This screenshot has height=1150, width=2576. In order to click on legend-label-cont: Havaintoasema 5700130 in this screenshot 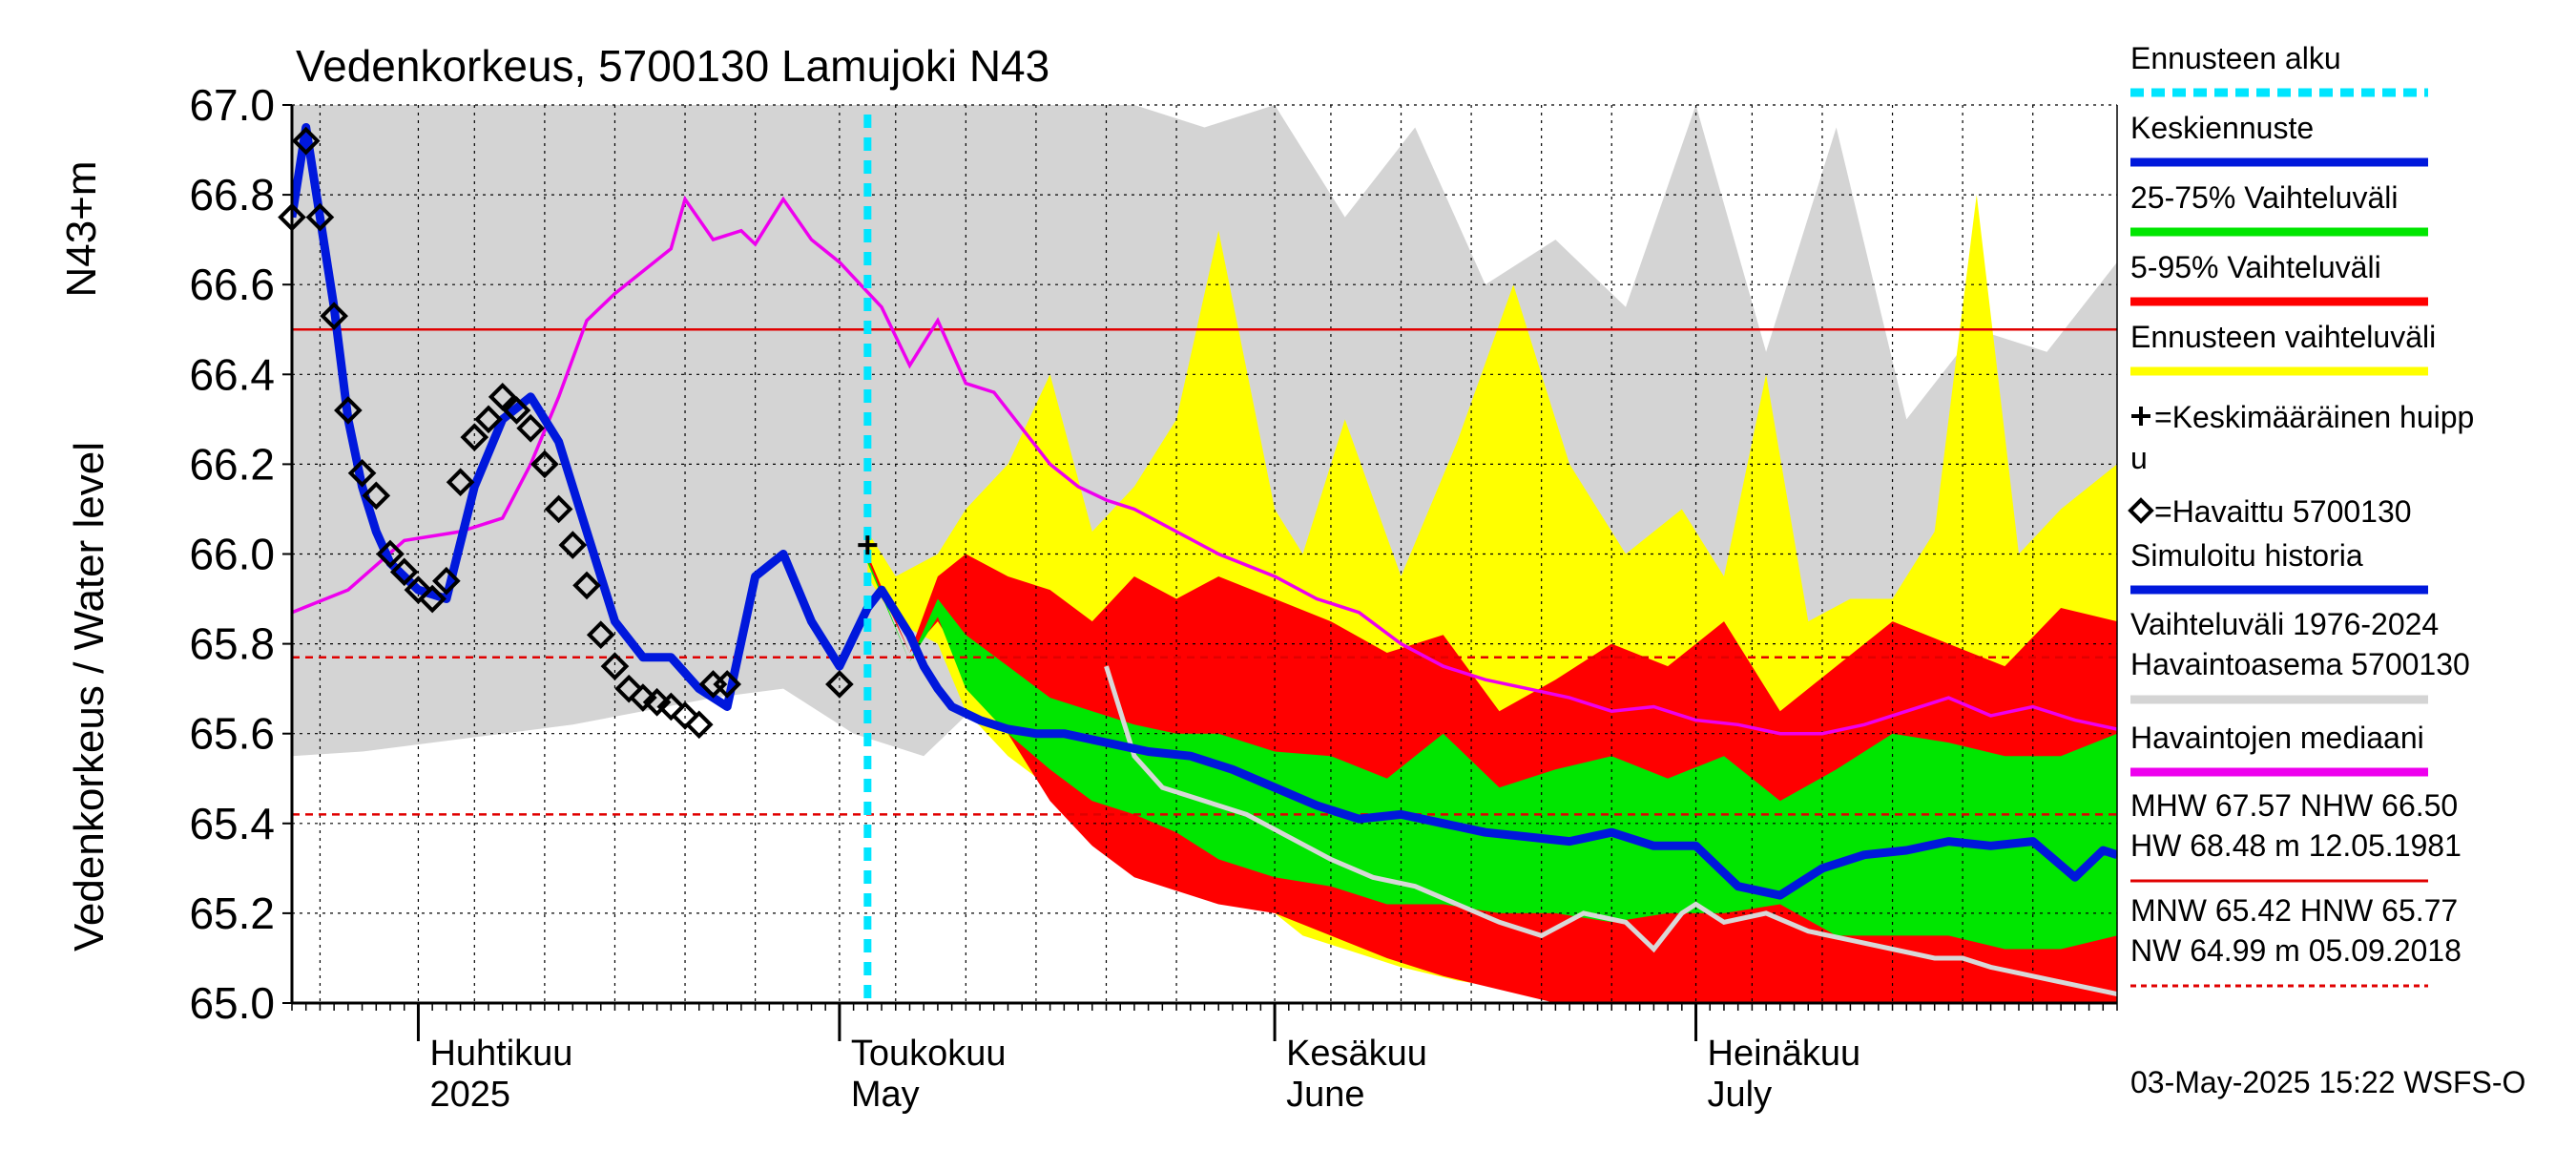, I will do `click(2300, 664)`.